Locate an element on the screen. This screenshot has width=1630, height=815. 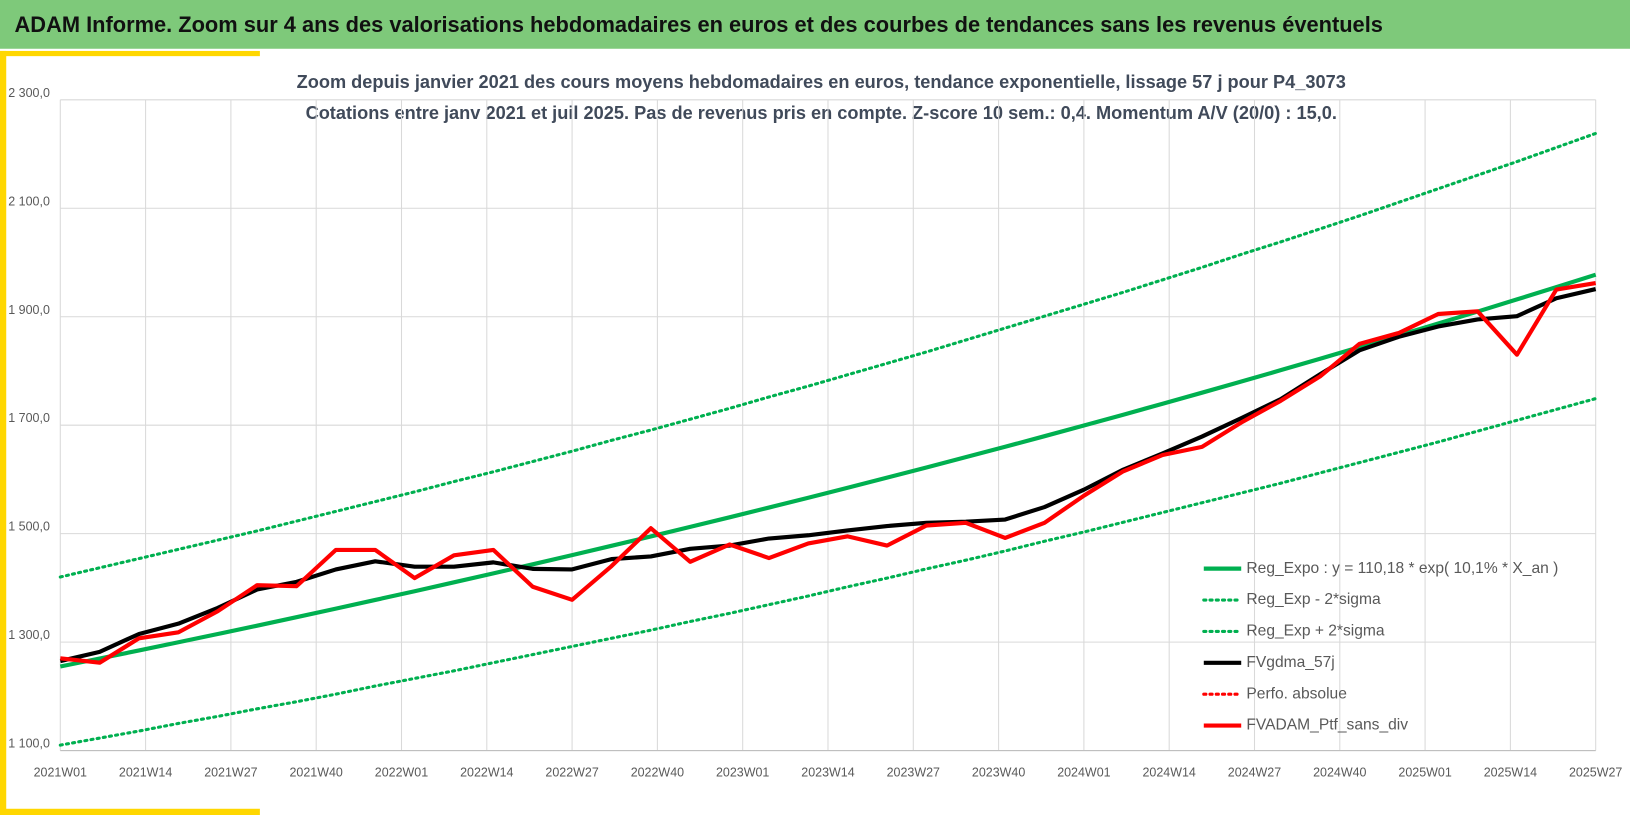
legend-label: Reg_Exp - 2*sigma is located at coordinates (1313, 599).